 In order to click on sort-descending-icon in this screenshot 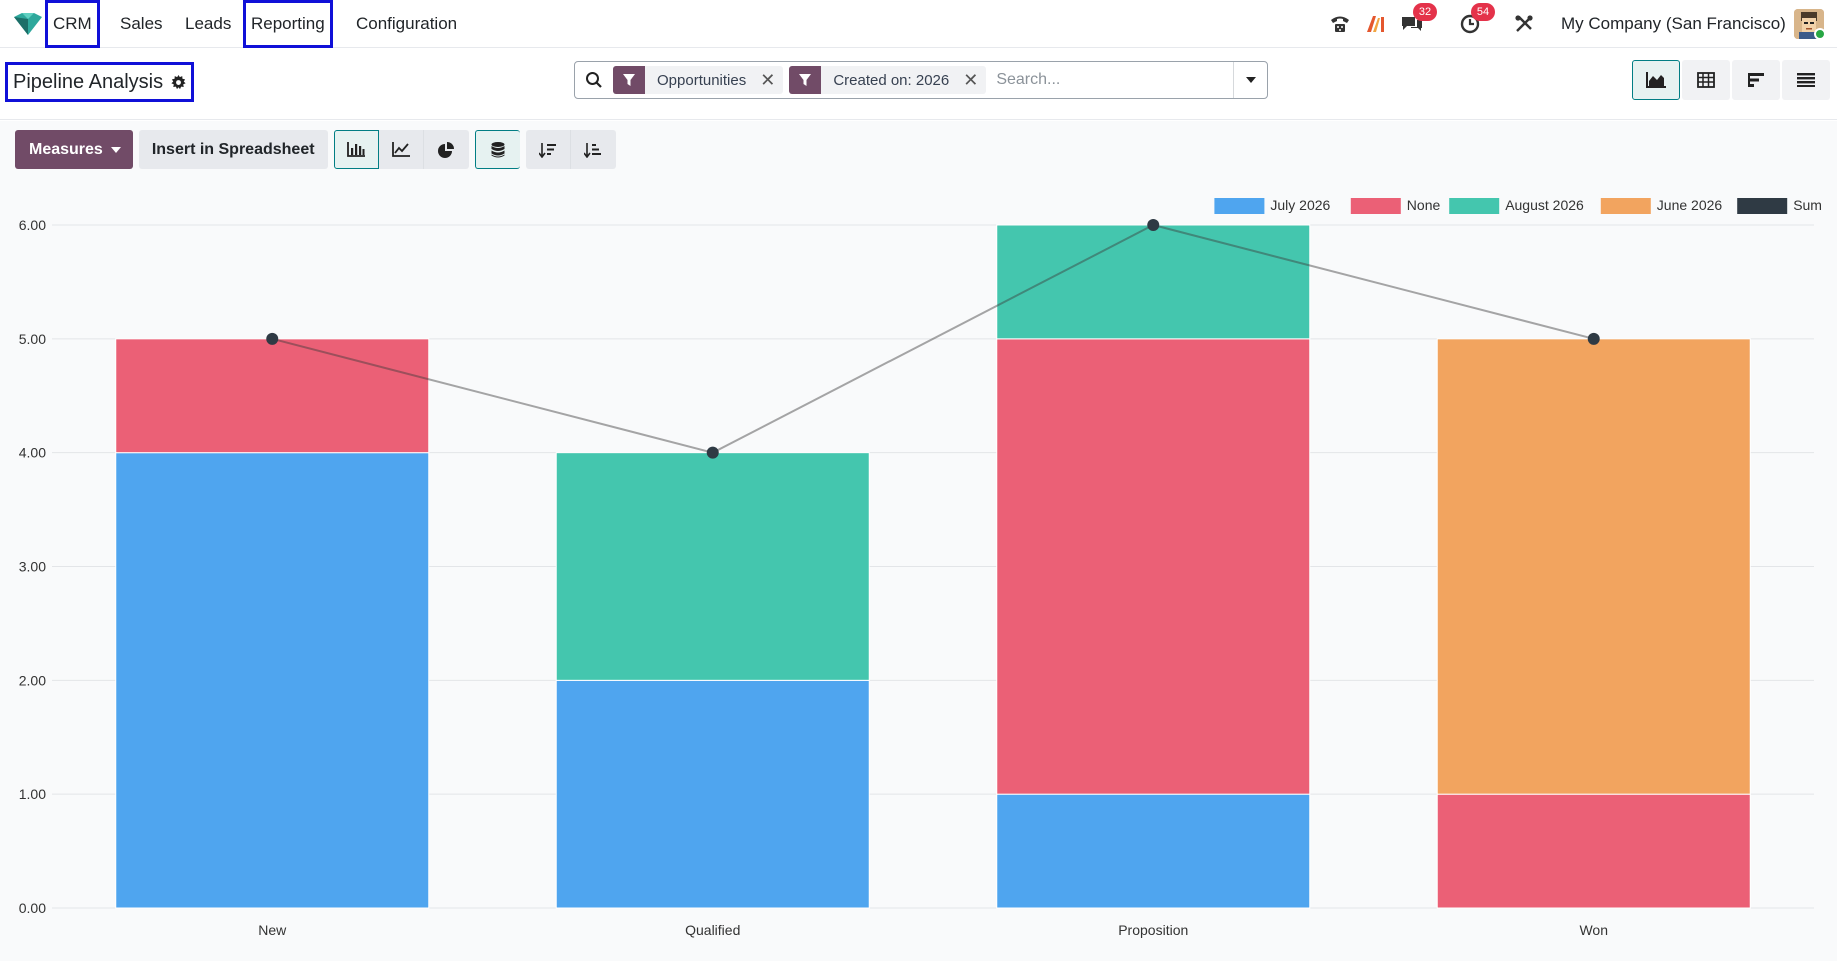, I will do `click(547, 150)`.